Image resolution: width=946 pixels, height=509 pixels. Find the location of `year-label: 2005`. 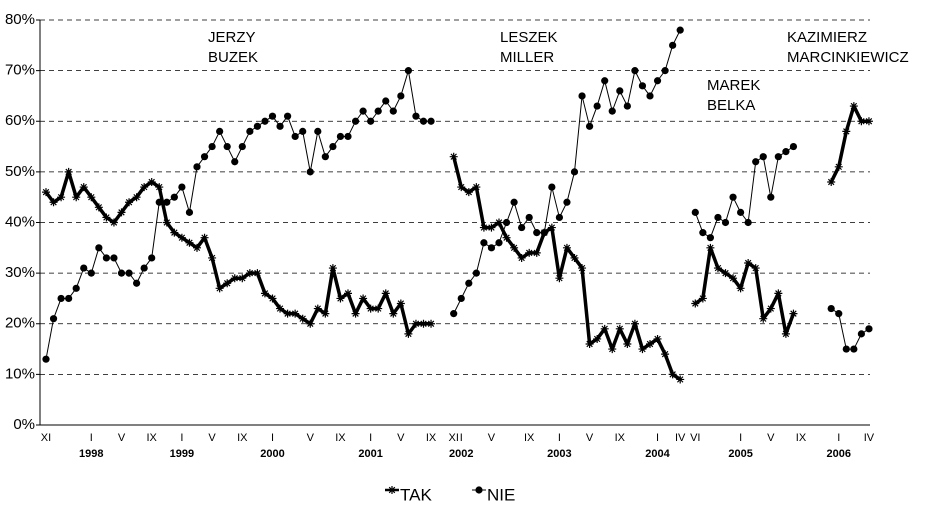

year-label: 2005 is located at coordinates (740, 454).